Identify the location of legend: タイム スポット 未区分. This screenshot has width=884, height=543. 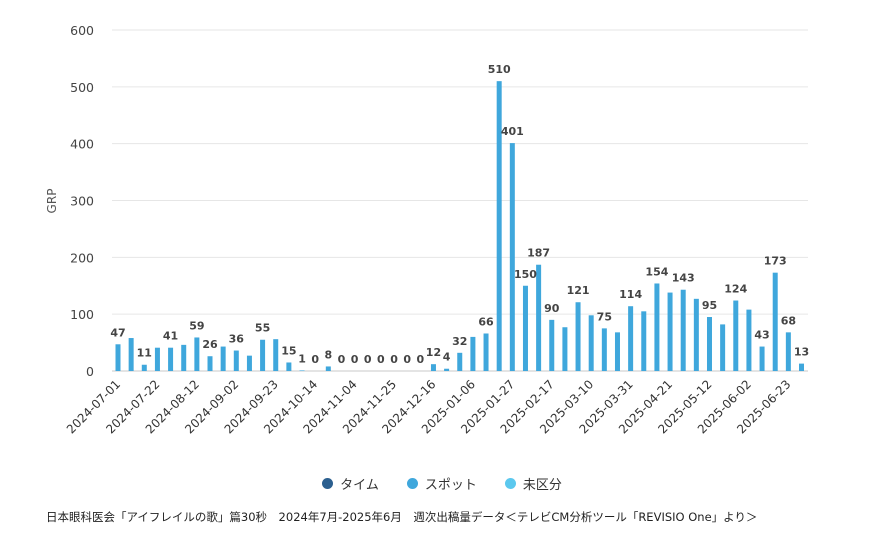
(442, 483).